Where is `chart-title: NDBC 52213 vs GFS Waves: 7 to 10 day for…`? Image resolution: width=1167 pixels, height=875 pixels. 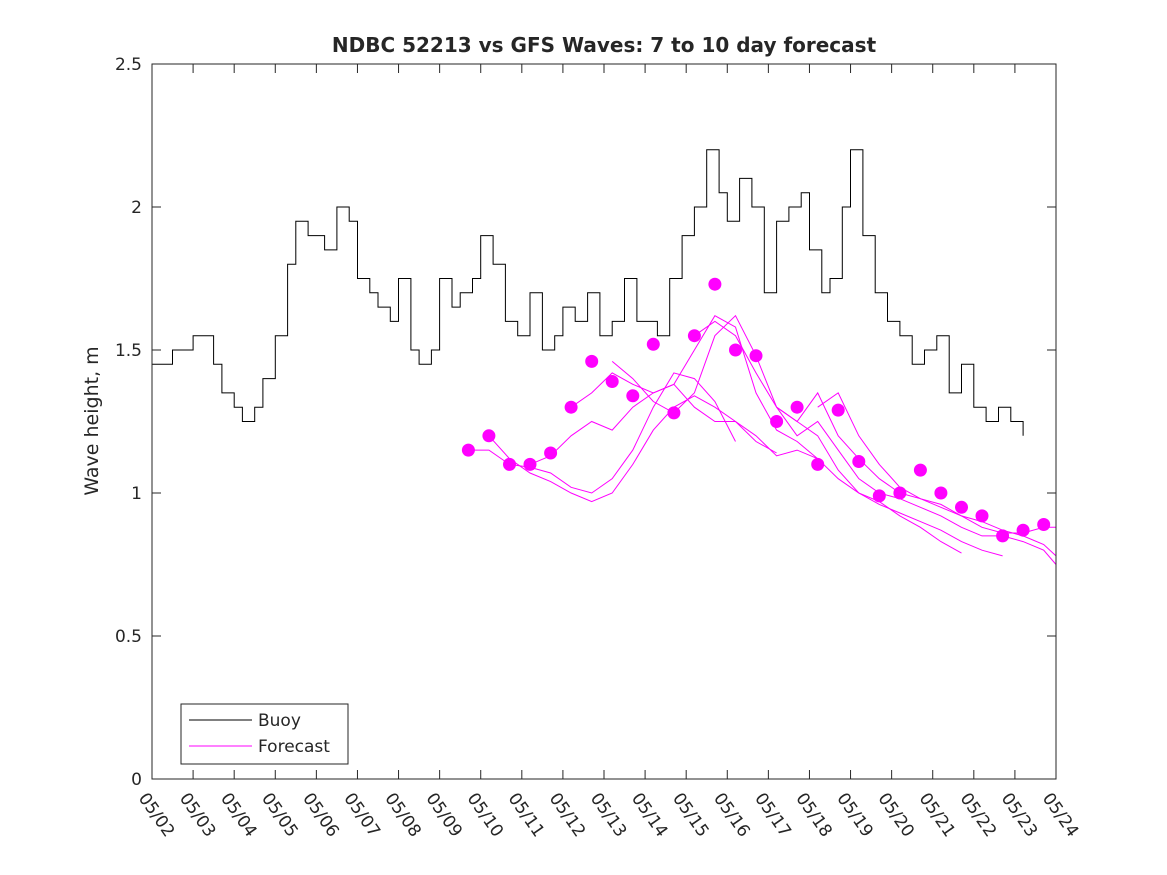 chart-title: NDBC 52213 vs GFS Waves: 7 to 10 day for… is located at coordinates (604, 45).